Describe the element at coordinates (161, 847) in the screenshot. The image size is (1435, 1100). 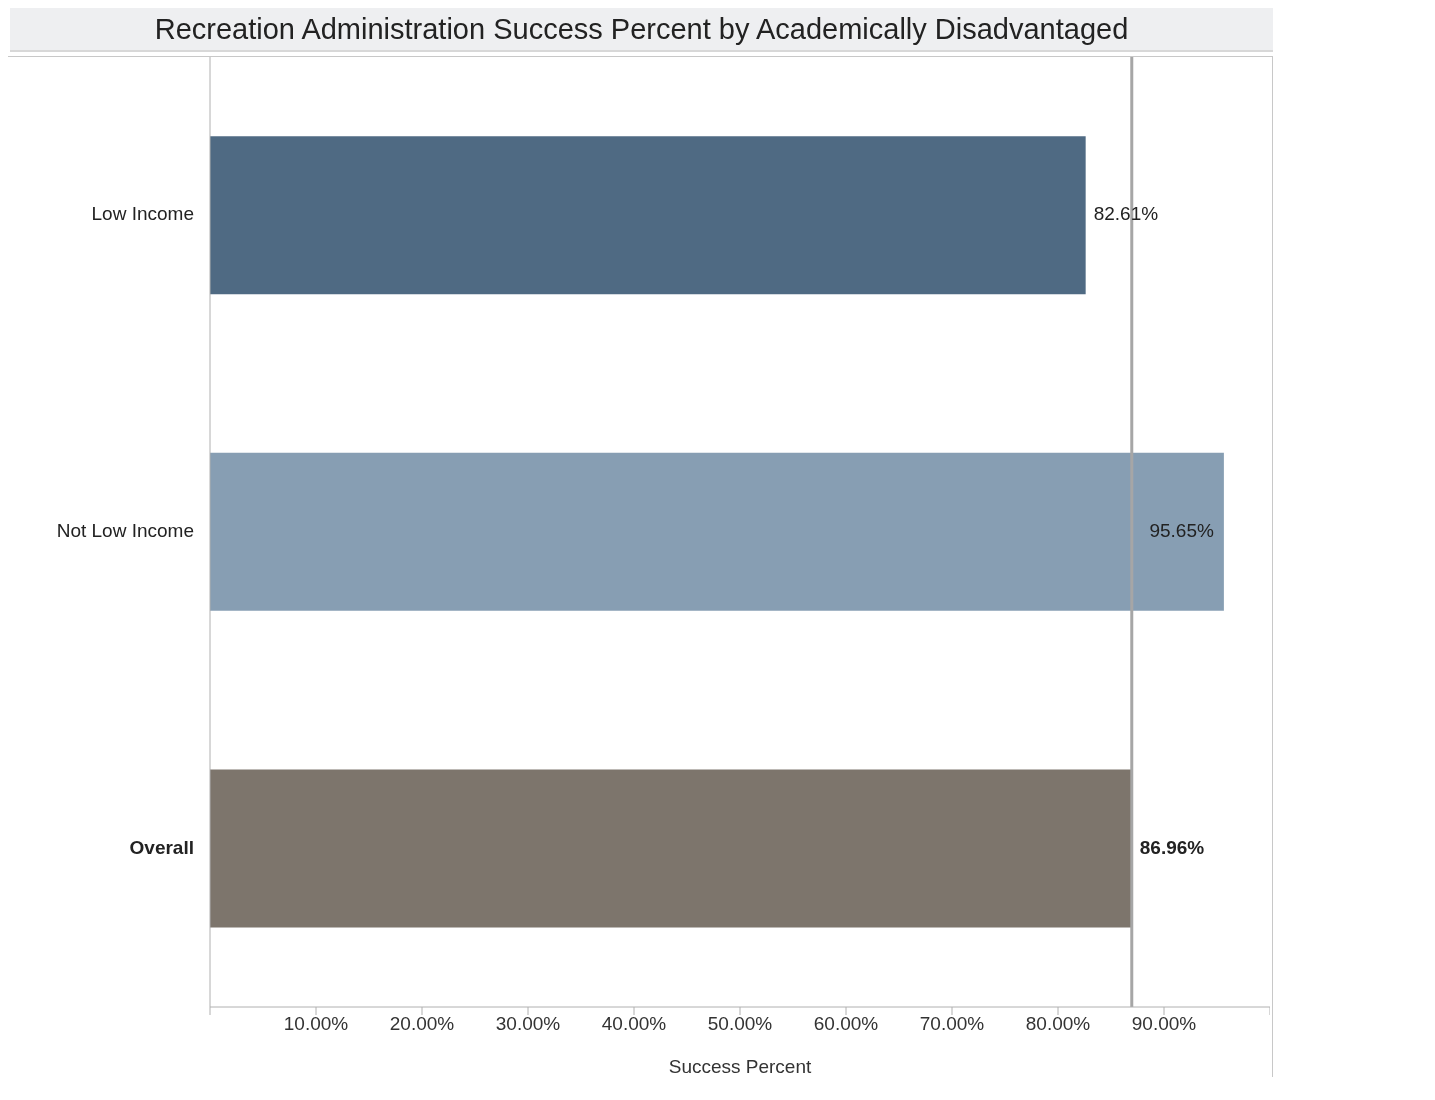
I see `y-tick-label: Overall` at that location.